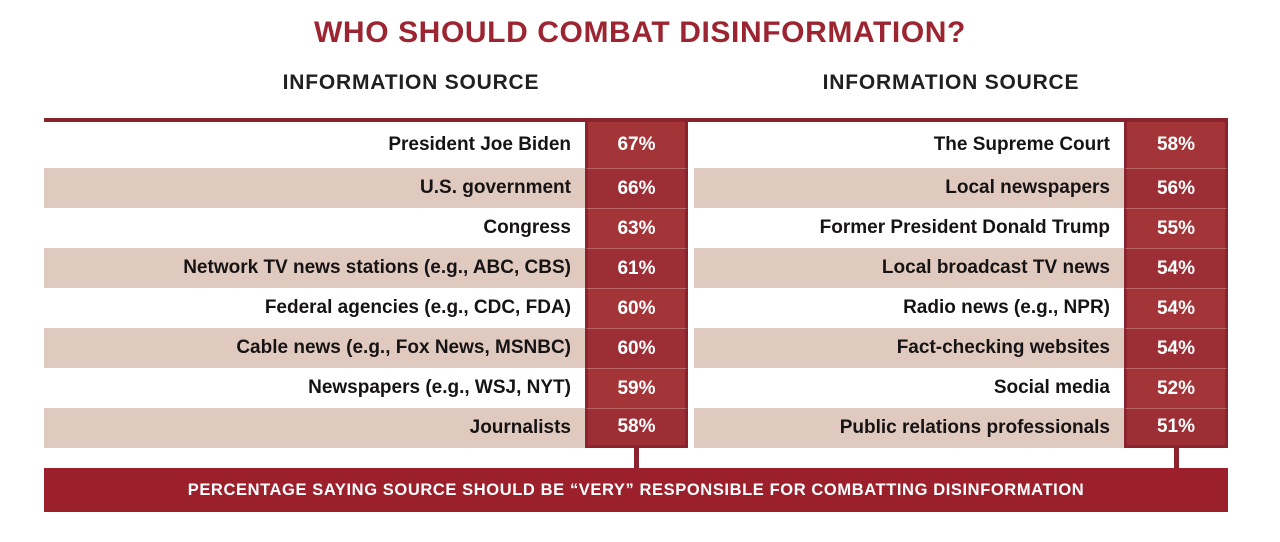 The image size is (1280, 542). Describe the element at coordinates (636, 458) in the screenshot. I see `connector-line-left` at that location.